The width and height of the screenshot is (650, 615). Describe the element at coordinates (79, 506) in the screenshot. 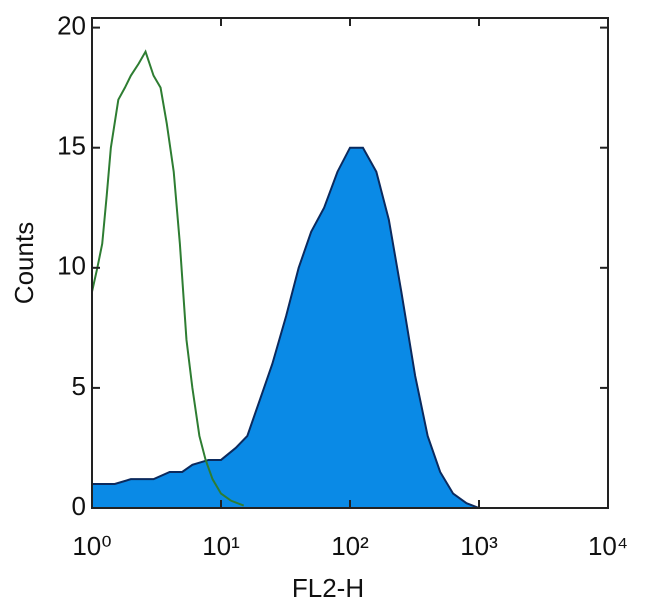

I see `y-tick-label: 0` at that location.